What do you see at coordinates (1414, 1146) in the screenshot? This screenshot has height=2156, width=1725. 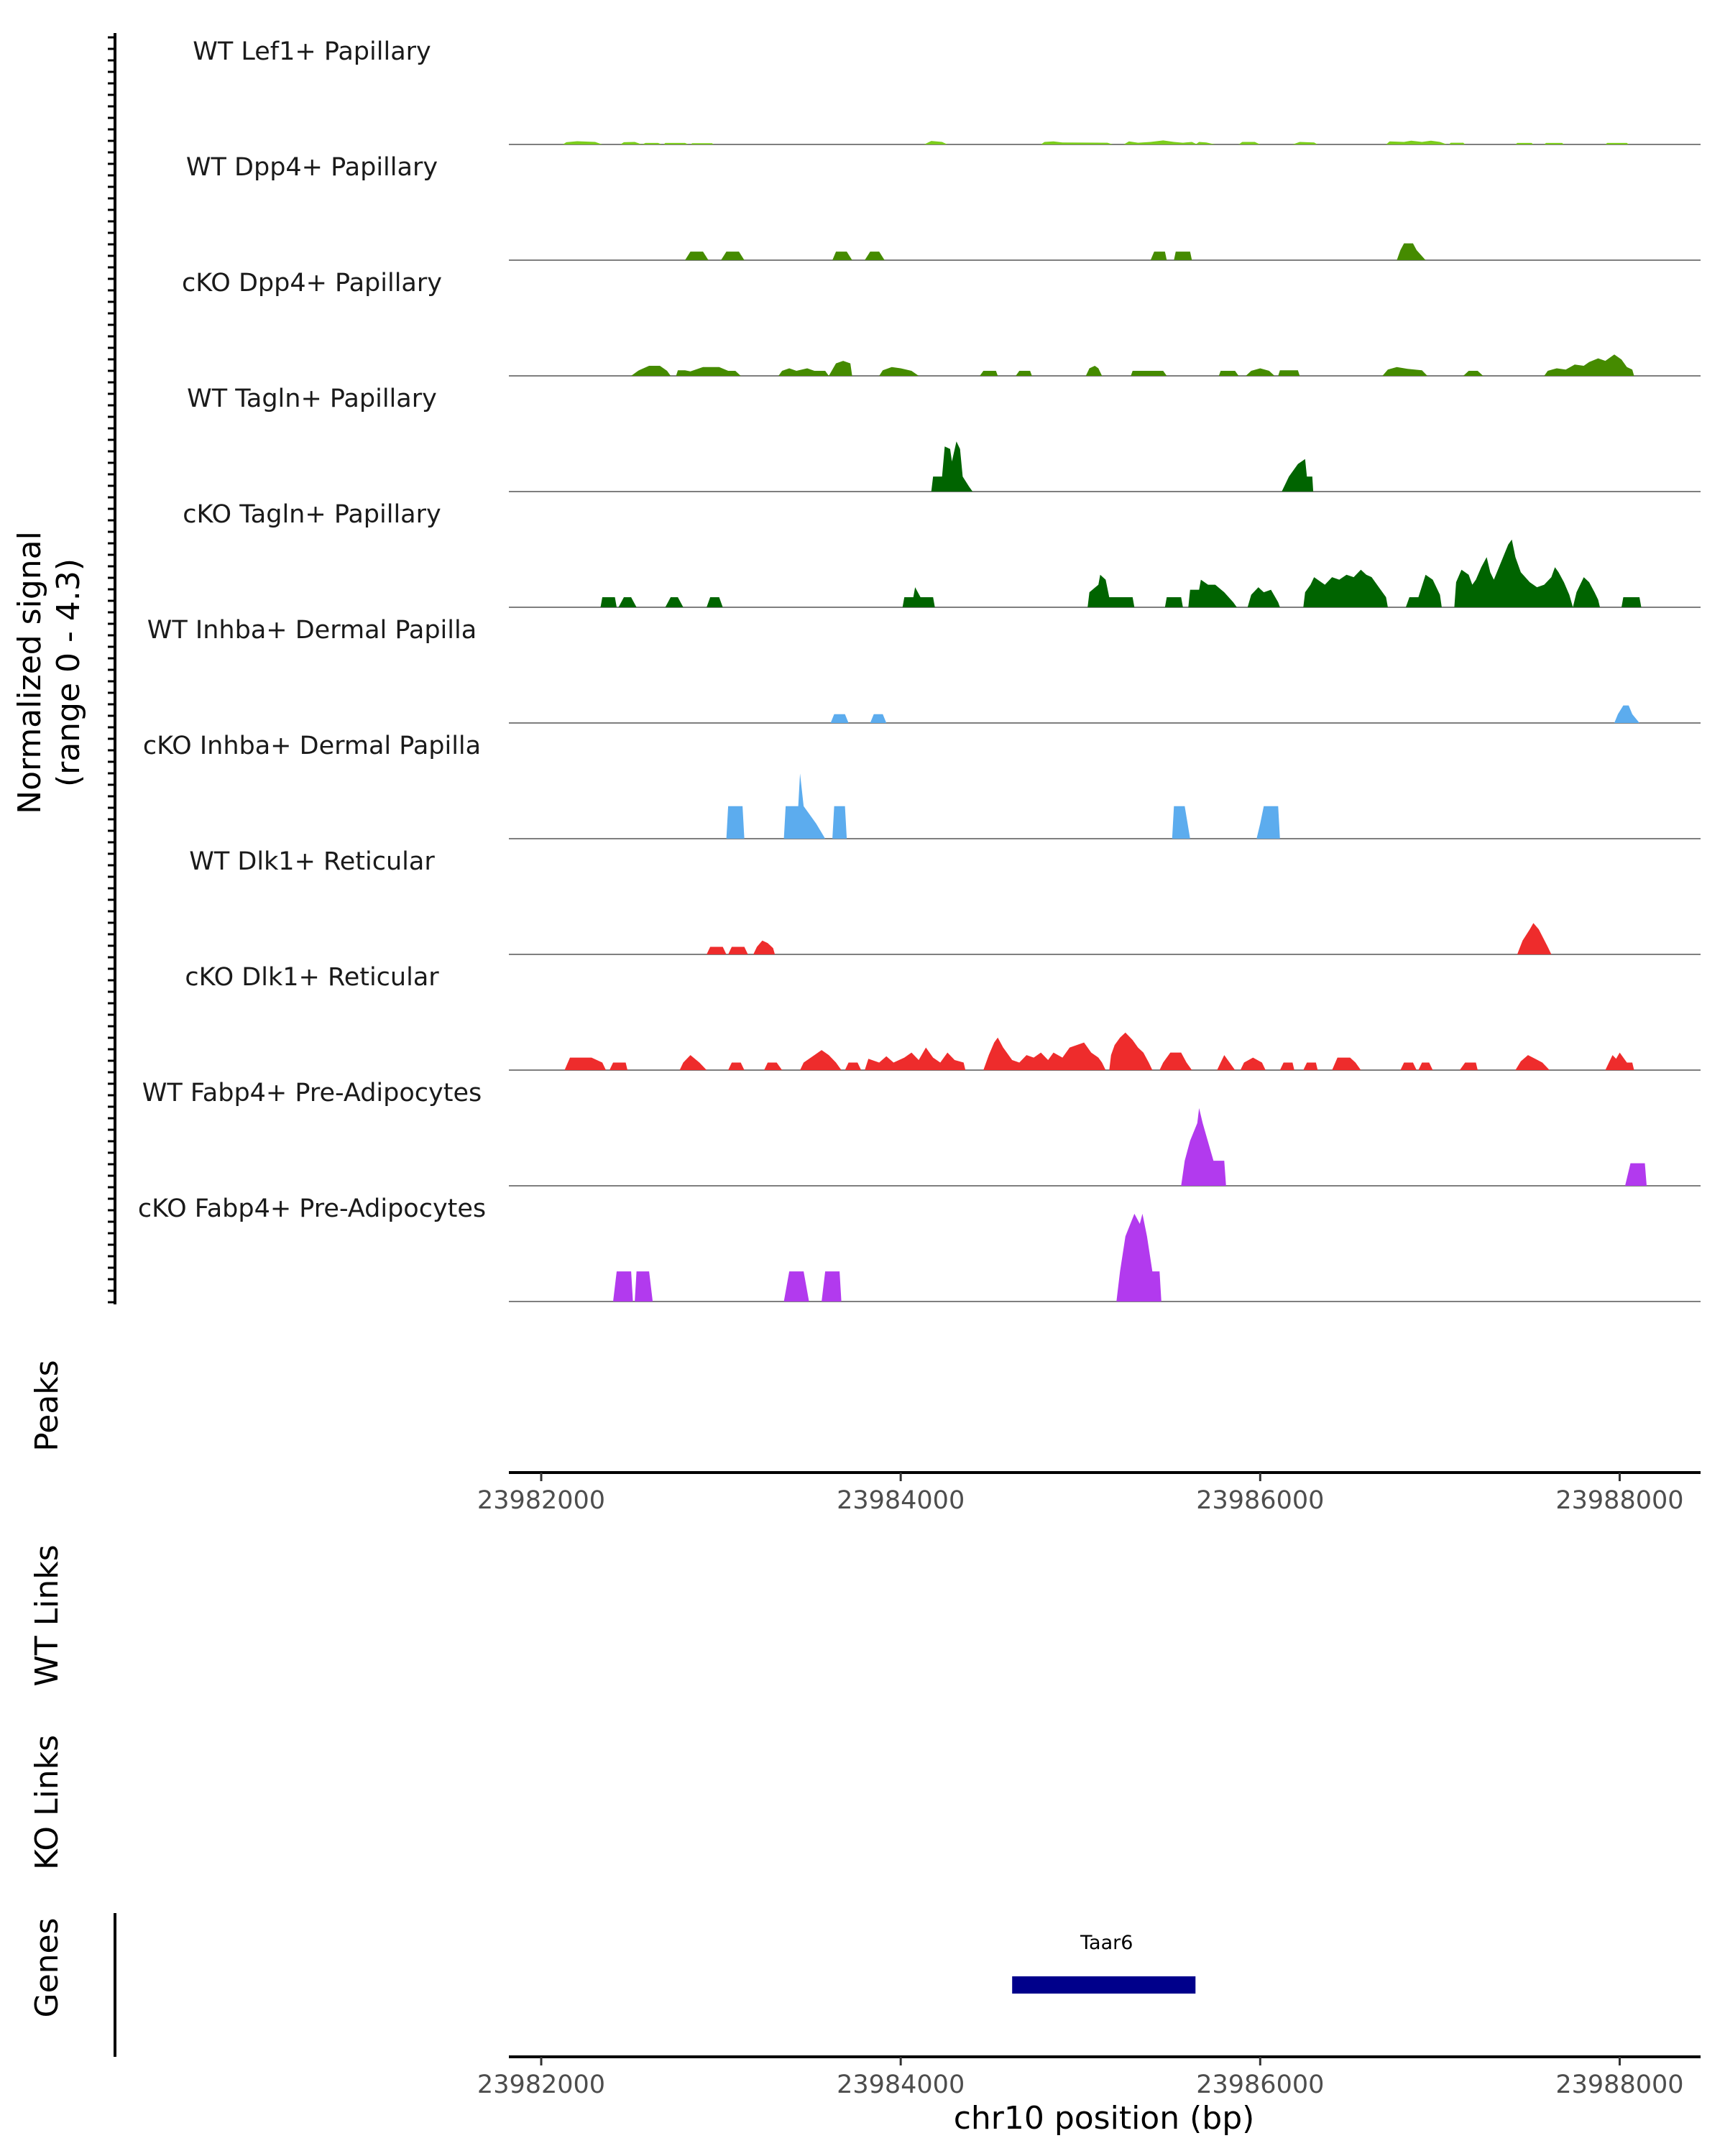 I see `coverage-area-wt-fabp4-pre-adipocytes` at bounding box center [1414, 1146].